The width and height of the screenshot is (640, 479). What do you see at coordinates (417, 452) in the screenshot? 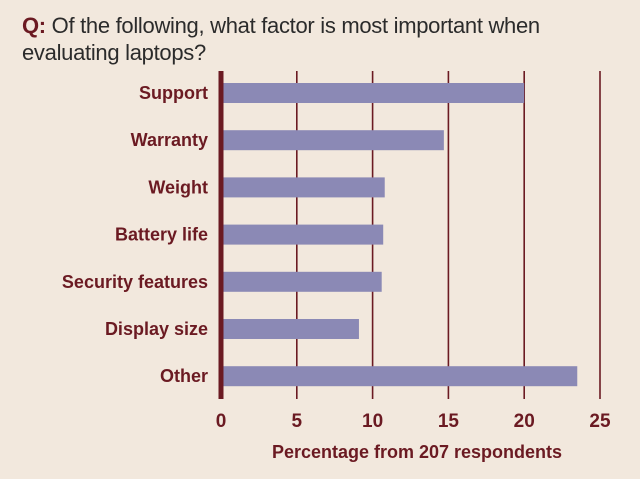
I see `x-axis-title: Percentage from 207 respondents` at bounding box center [417, 452].